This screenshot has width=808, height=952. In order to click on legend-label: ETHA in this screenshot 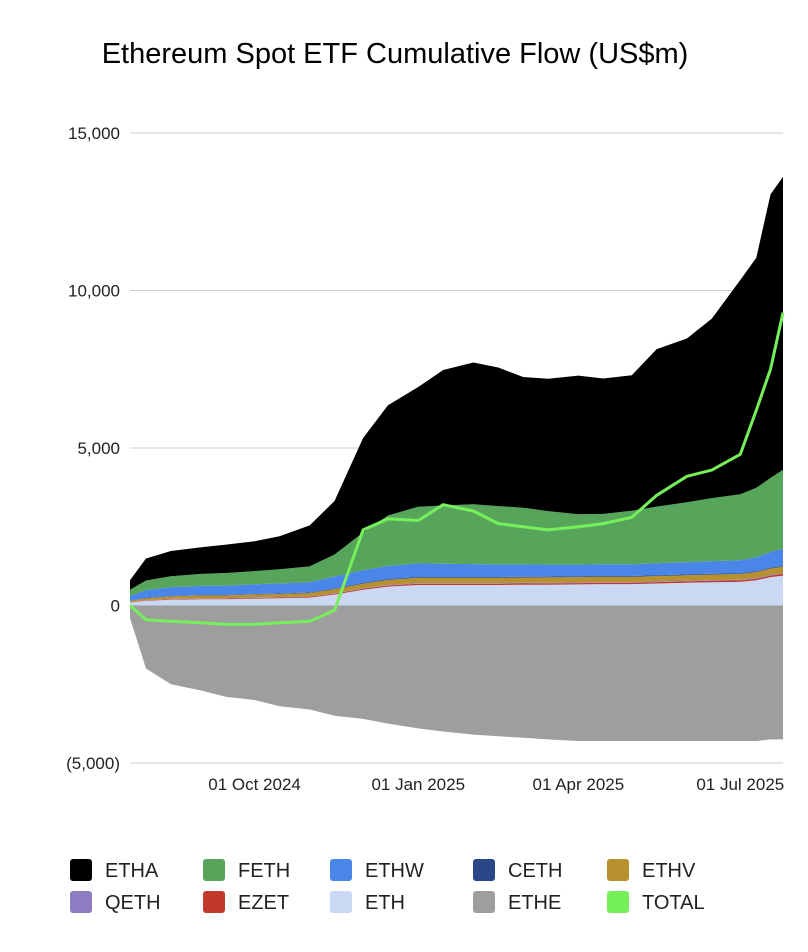, I will do `click(132, 871)`.